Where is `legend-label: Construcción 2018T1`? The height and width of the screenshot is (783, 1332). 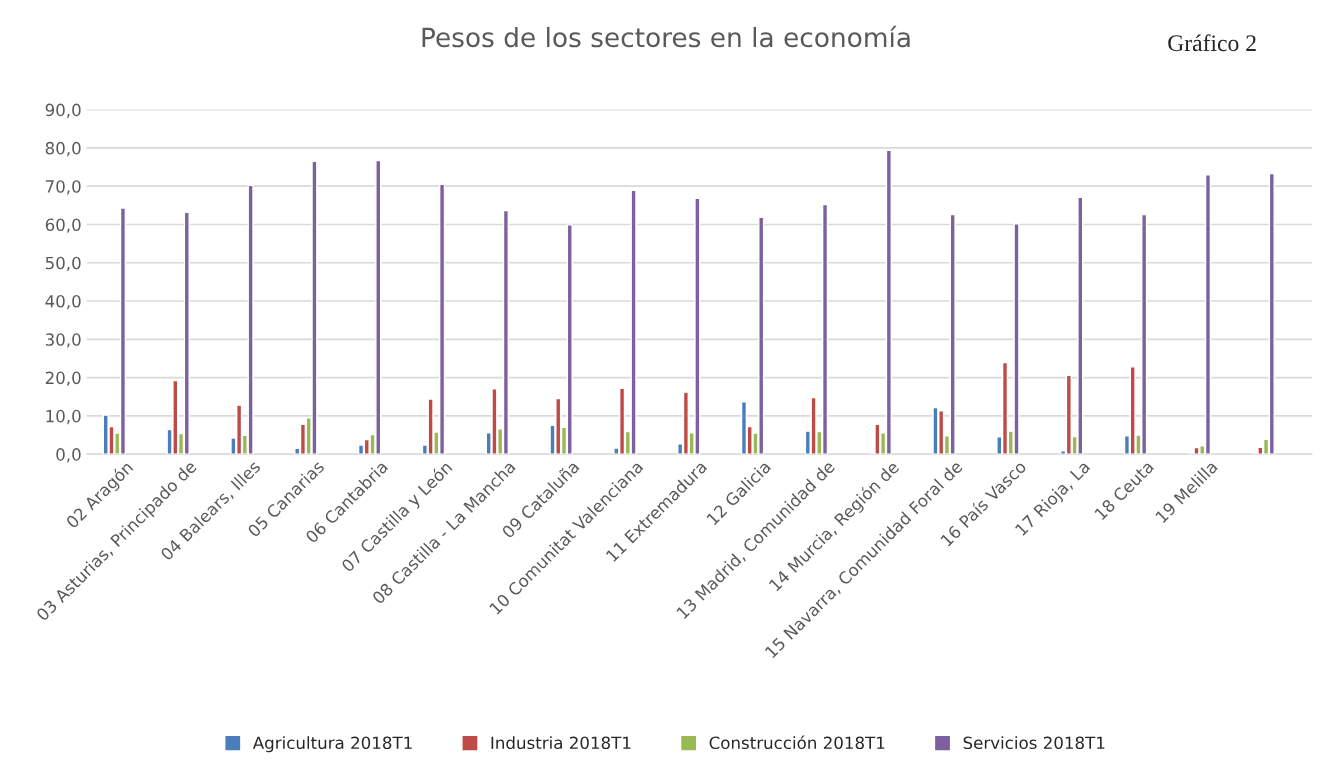
legend-label: Construcción 2018T1 is located at coordinates (797, 742).